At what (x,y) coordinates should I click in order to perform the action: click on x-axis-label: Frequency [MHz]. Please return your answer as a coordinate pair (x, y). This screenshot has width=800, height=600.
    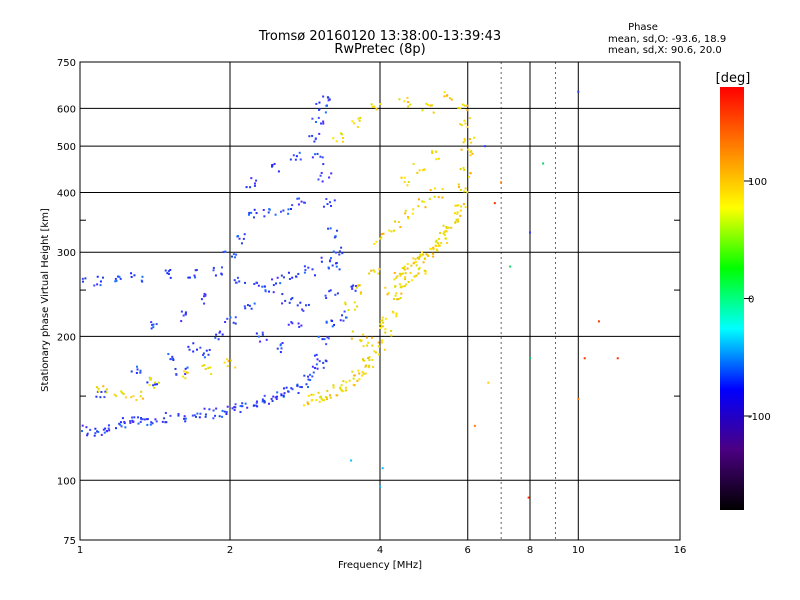
    Looking at the image, I should click on (380, 565).